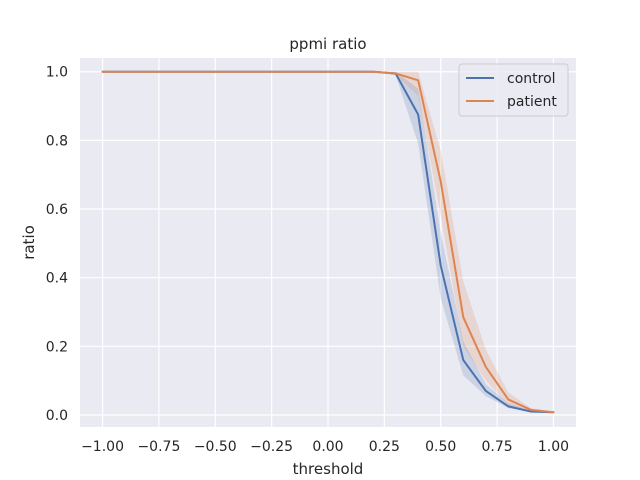  Describe the element at coordinates (271, 447) in the screenshot. I see `x-tick-label: −0.25` at that location.